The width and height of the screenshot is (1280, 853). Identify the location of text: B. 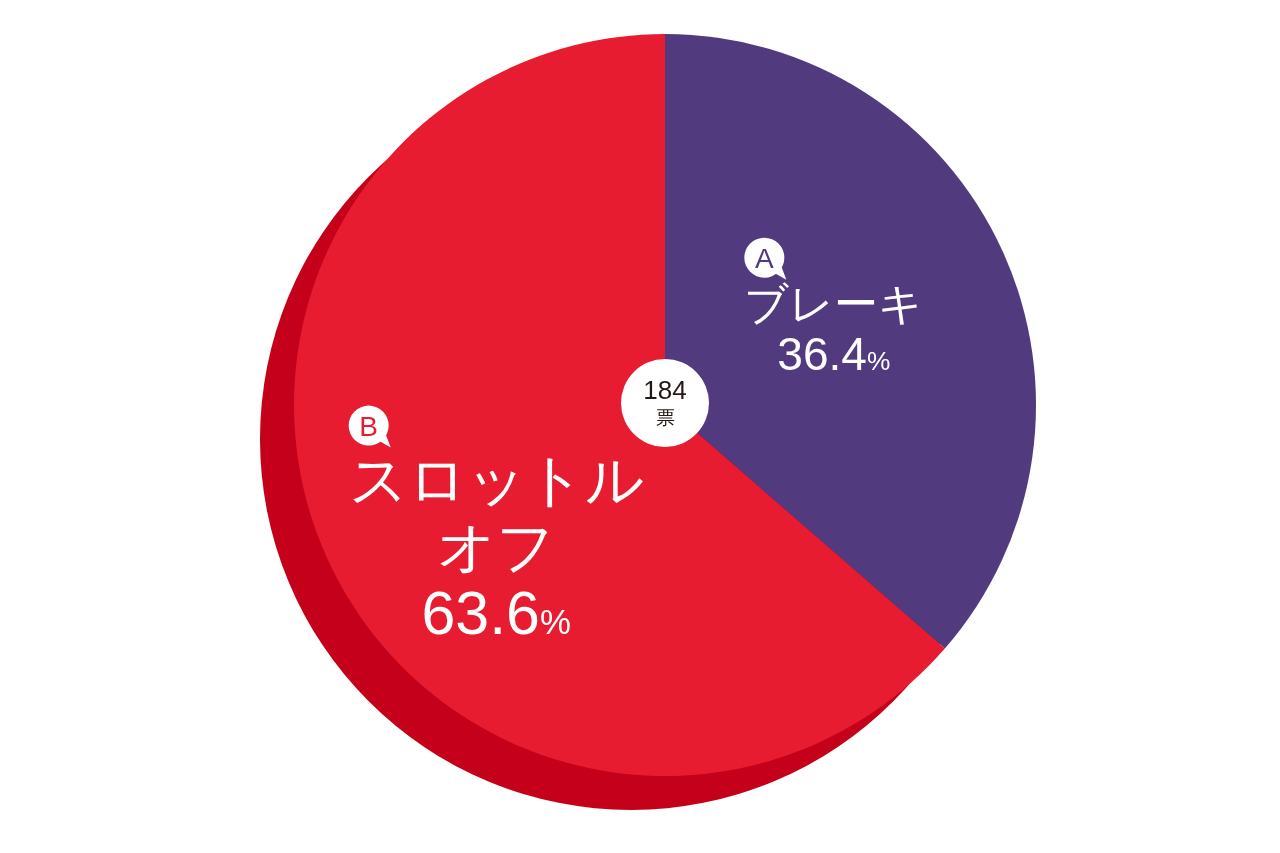
(369, 426).